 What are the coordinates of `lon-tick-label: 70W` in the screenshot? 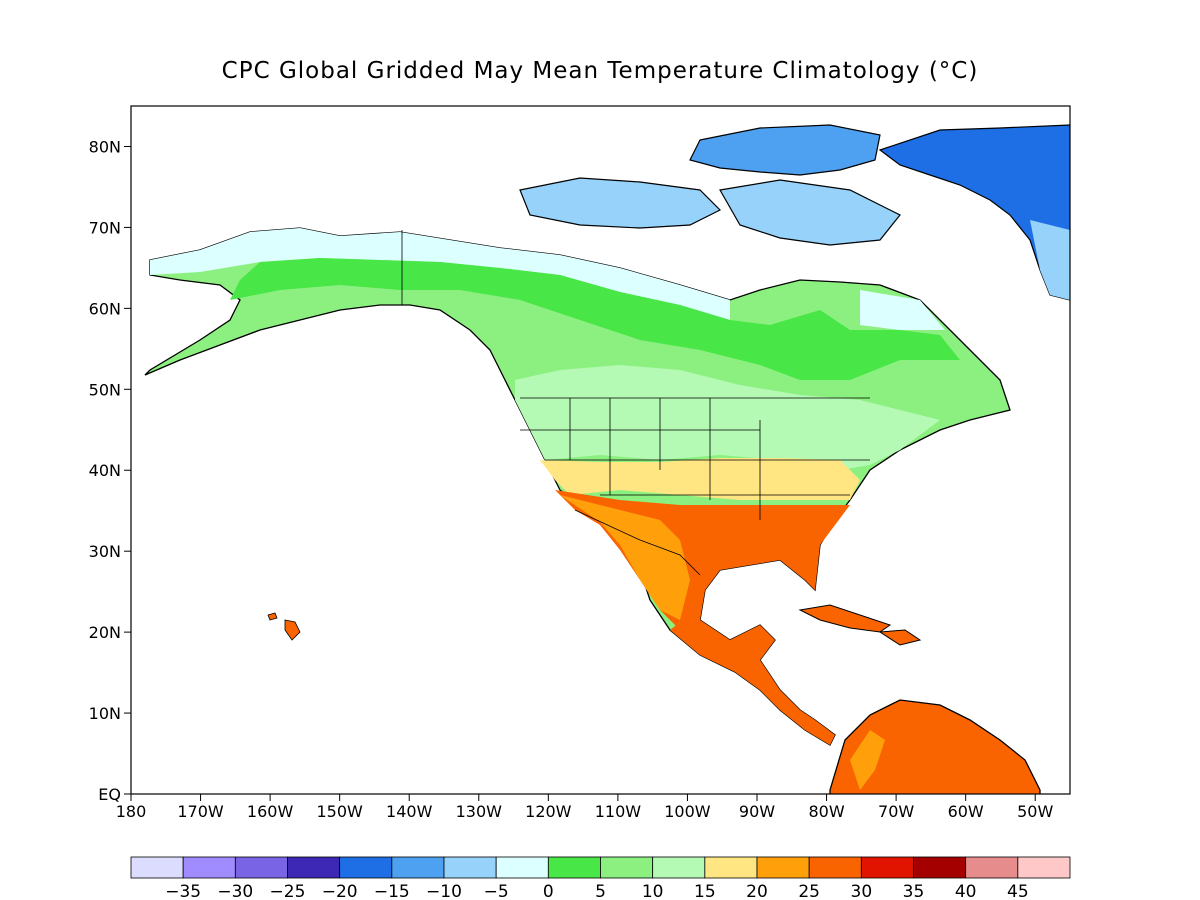 It's located at (896, 811).